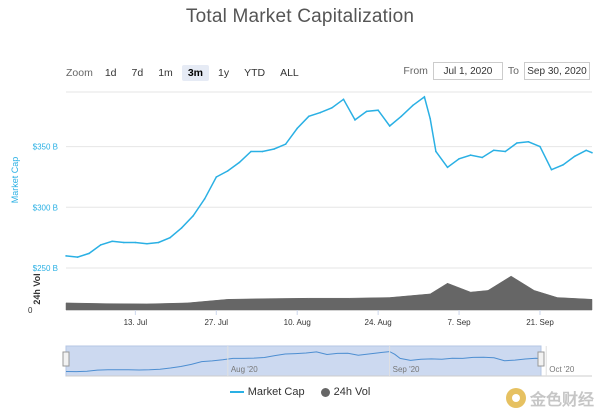  I want to click on to-label: To, so click(513, 71).